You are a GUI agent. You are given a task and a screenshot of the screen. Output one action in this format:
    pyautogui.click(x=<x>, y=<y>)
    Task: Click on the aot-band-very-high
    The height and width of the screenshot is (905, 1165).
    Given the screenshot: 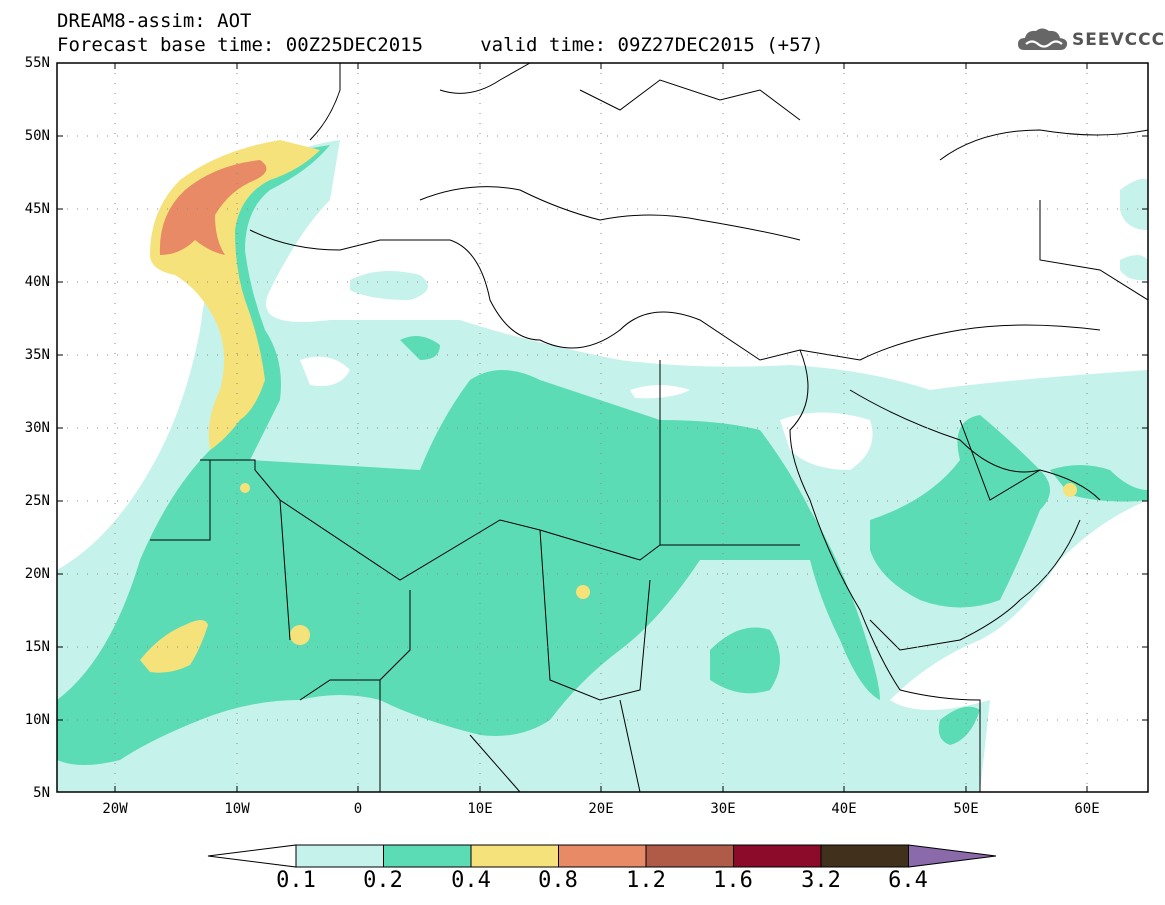 What is the action you would take?
    pyautogui.click(x=213, y=207)
    